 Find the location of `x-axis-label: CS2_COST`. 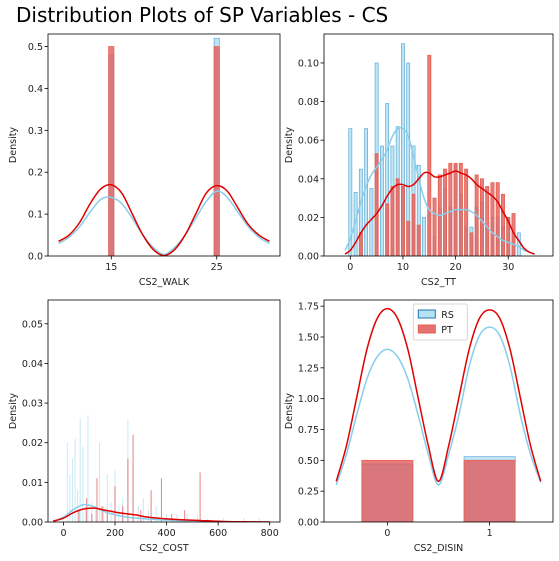

x-axis-label: CS2_COST is located at coordinates (164, 548).